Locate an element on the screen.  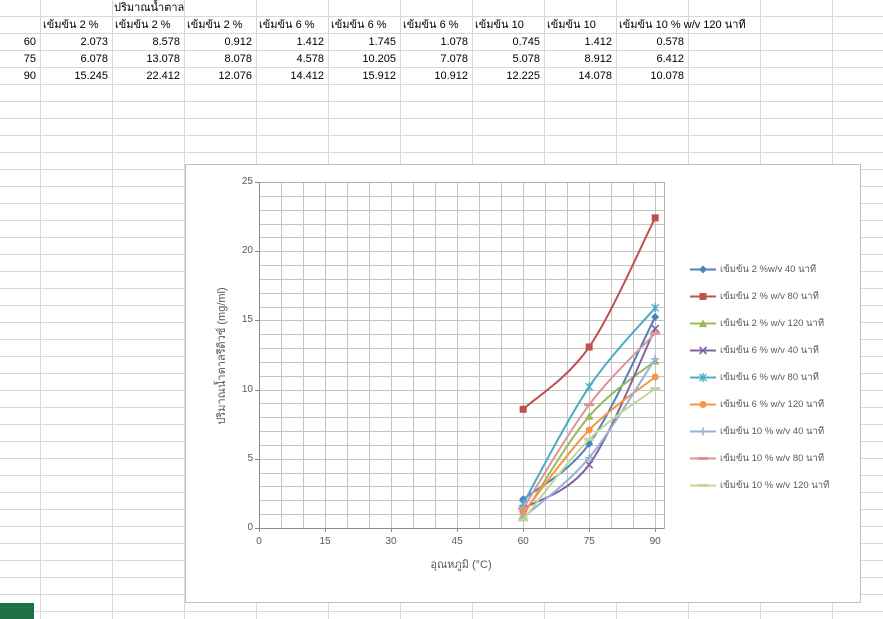
legend-item: เข้มข้น 10 % w/v 80 นาที is located at coordinates (757, 458).